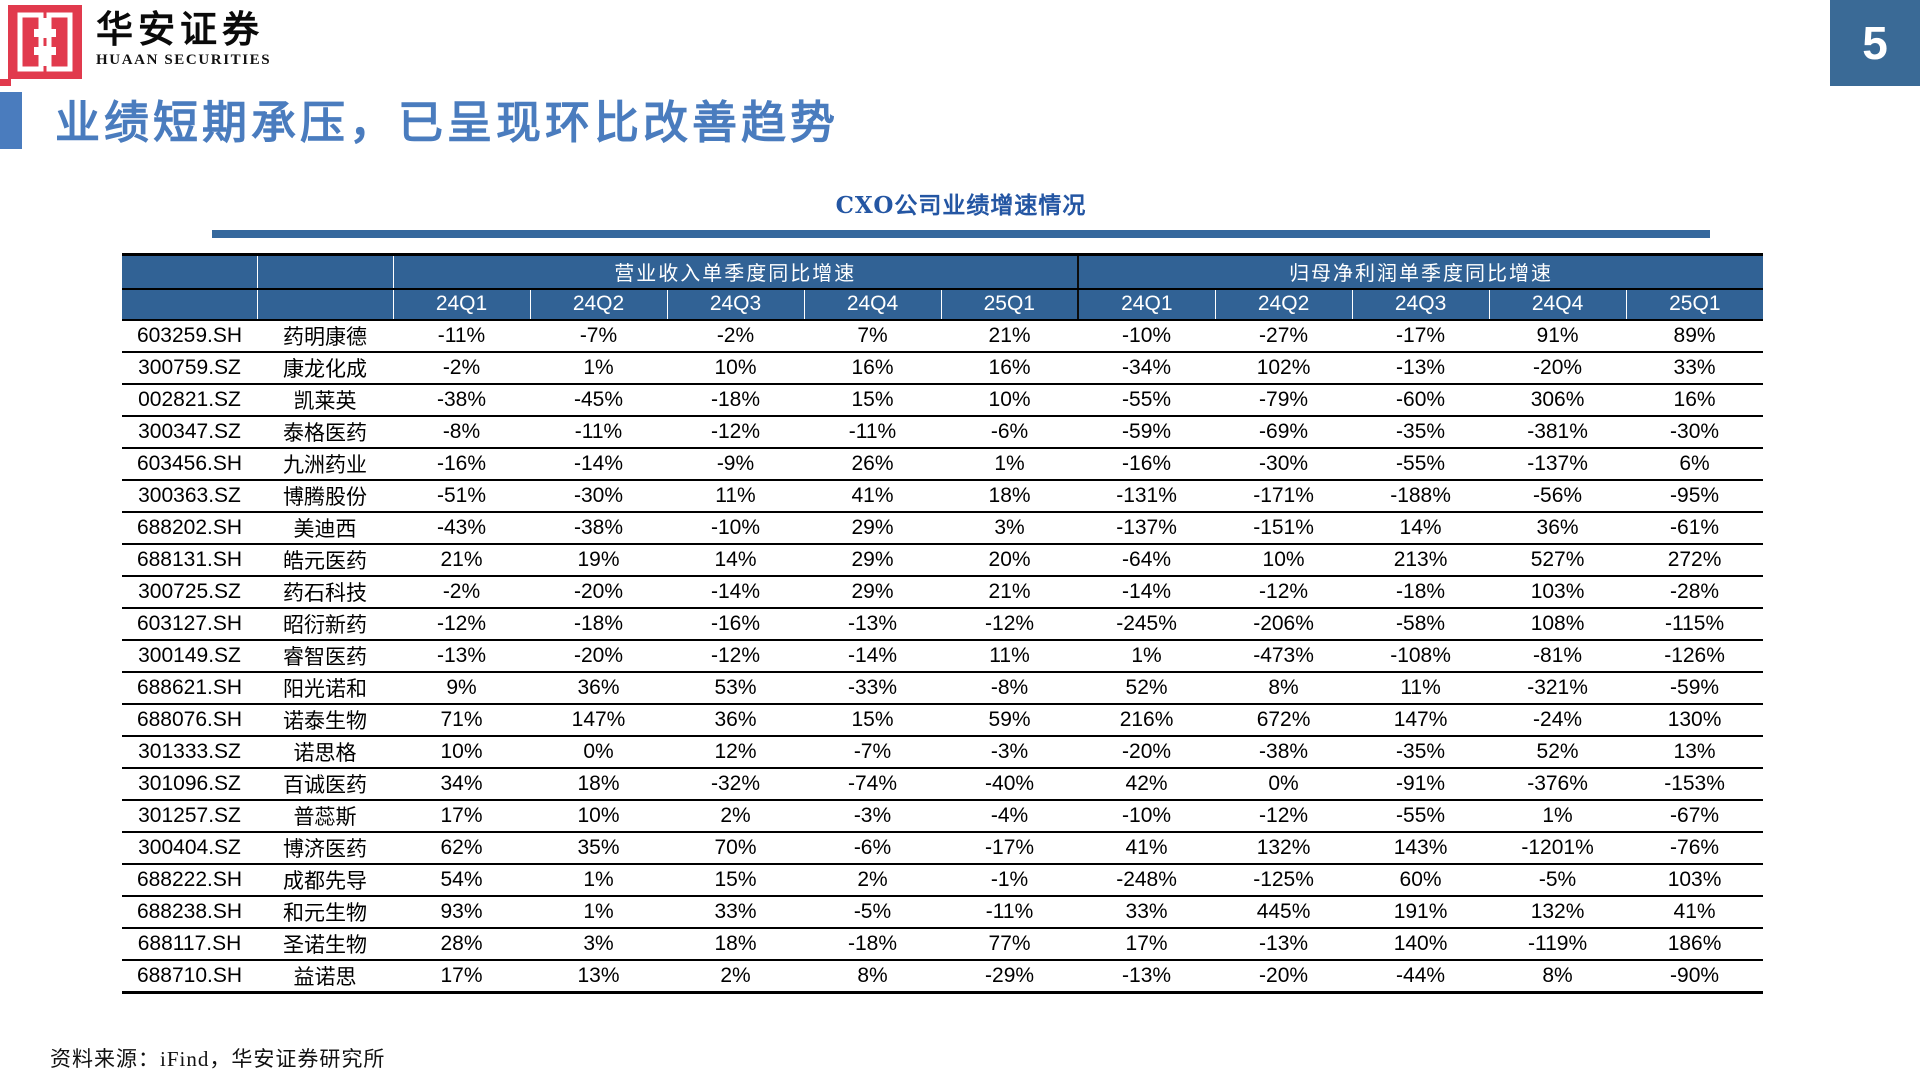 The image size is (1920, 1080). Describe the element at coordinates (1010, 688) in the screenshot. I see `growth-value-revenue: -8%` at that location.